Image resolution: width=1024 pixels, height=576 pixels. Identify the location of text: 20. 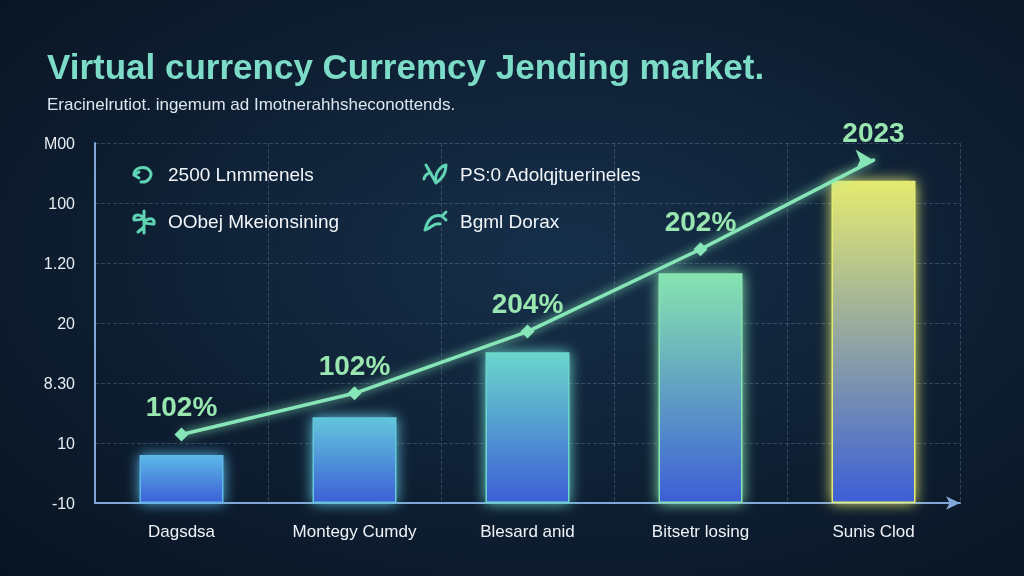
(66, 323).